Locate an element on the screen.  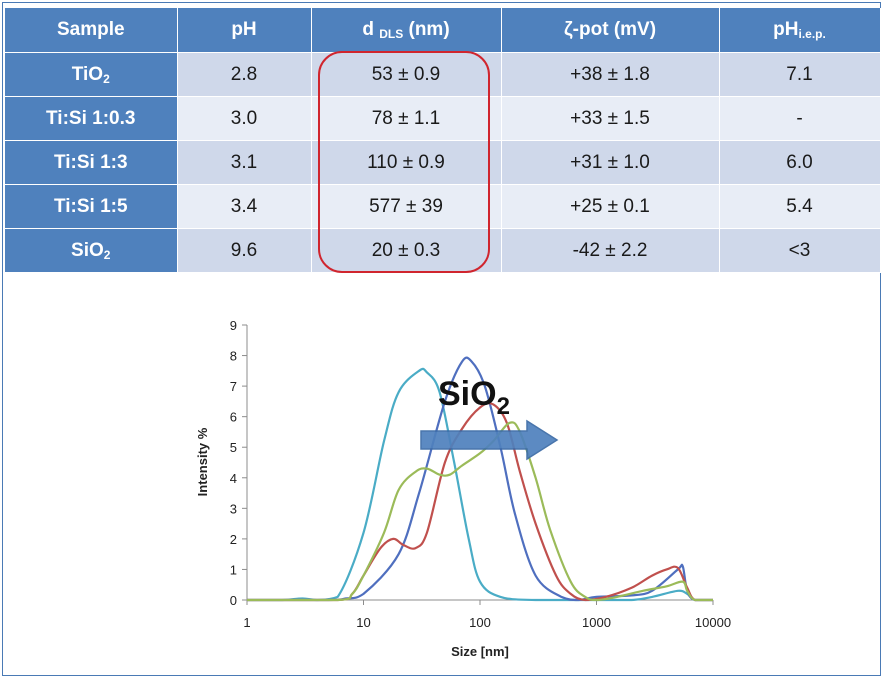
y-tick-label: 8 is located at coordinates (233, 356).